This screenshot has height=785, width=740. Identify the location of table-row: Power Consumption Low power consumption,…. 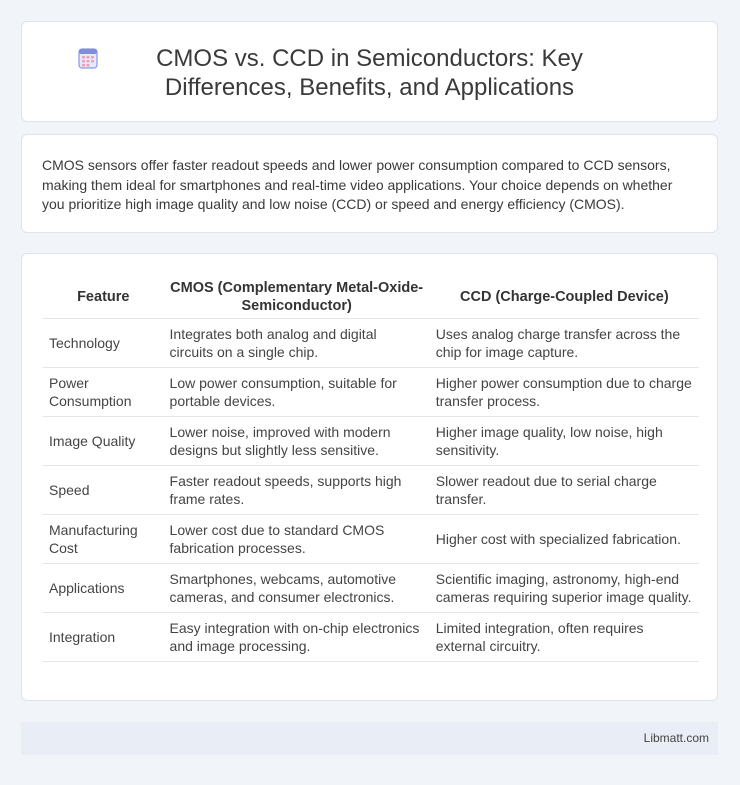
(371, 392).